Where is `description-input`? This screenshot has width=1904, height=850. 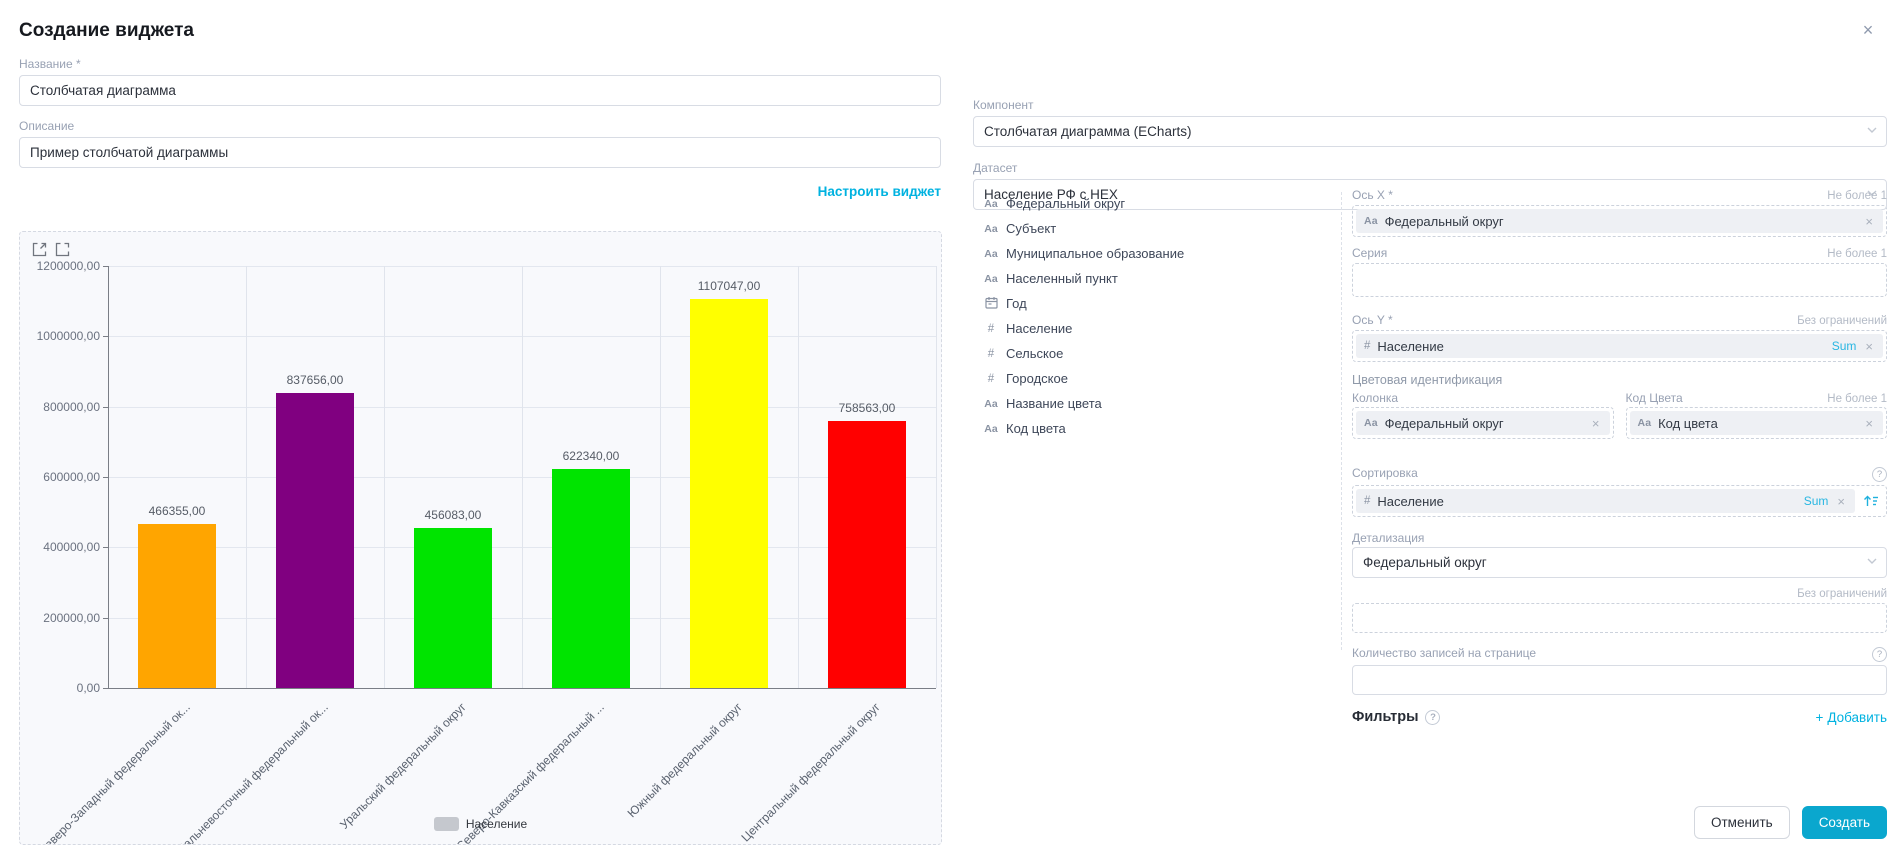
description-input is located at coordinates (480, 152).